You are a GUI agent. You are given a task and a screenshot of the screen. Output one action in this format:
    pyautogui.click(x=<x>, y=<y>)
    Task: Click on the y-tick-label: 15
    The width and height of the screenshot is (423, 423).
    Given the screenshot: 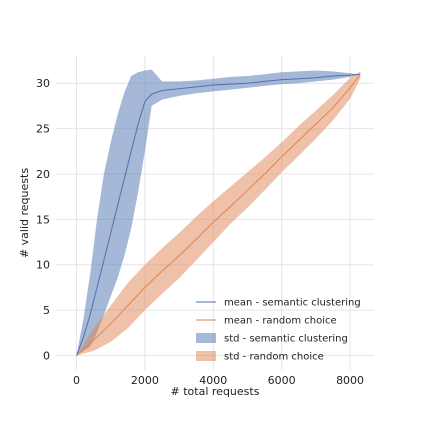 What is the action you would take?
    pyautogui.click(x=43, y=219)
    